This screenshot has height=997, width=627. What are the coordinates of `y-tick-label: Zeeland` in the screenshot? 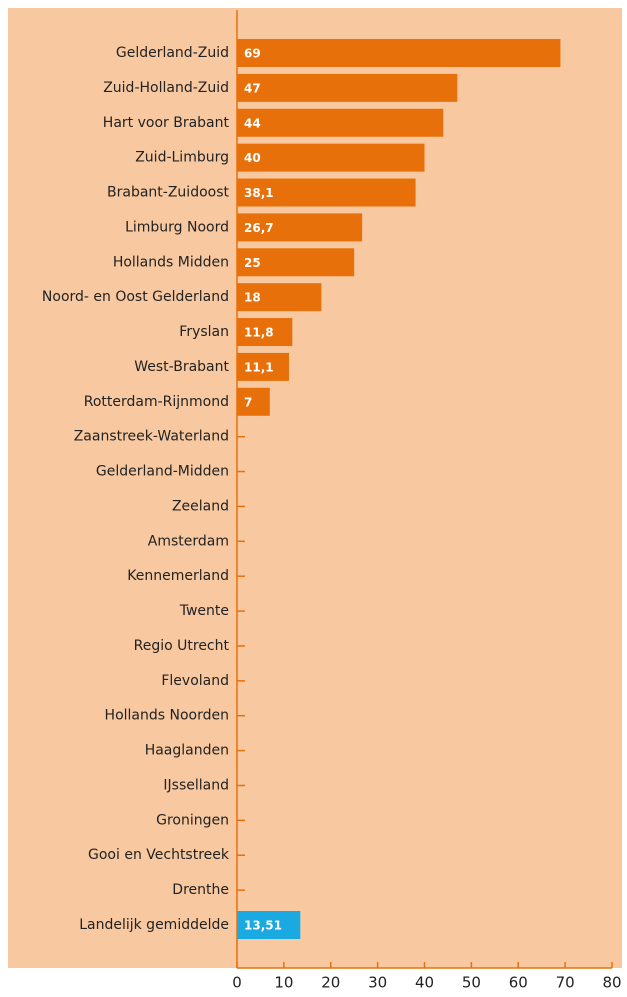 It's located at (200, 506).